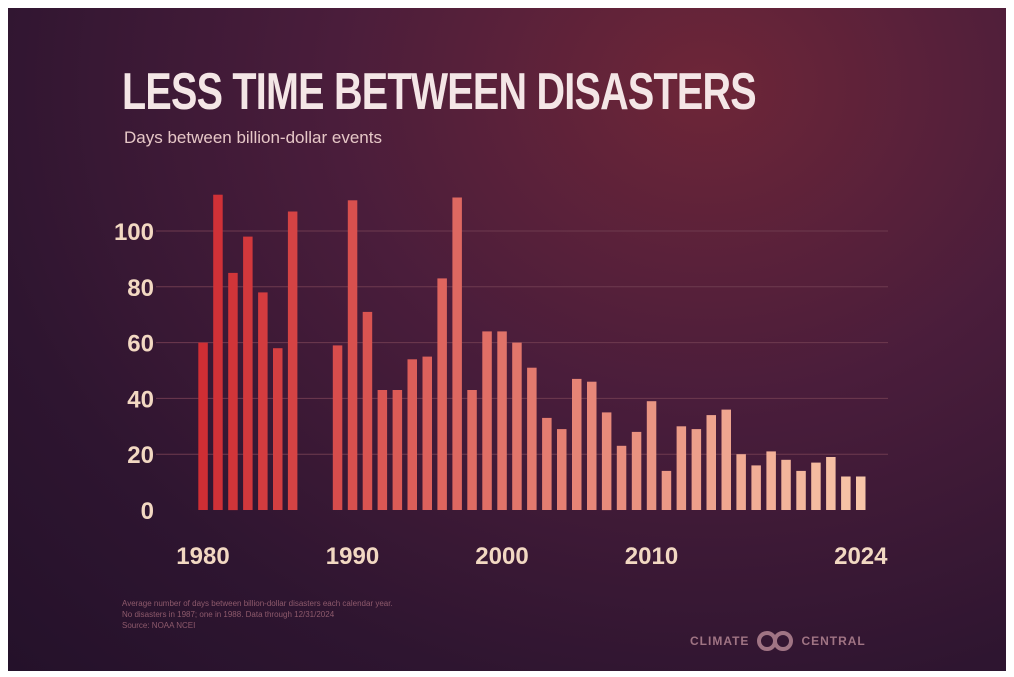 This screenshot has height=677, width=1014. What do you see at coordinates (352, 556) in the screenshot?
I see `x-tick-label: 1990` at bounding box center [352, 556].